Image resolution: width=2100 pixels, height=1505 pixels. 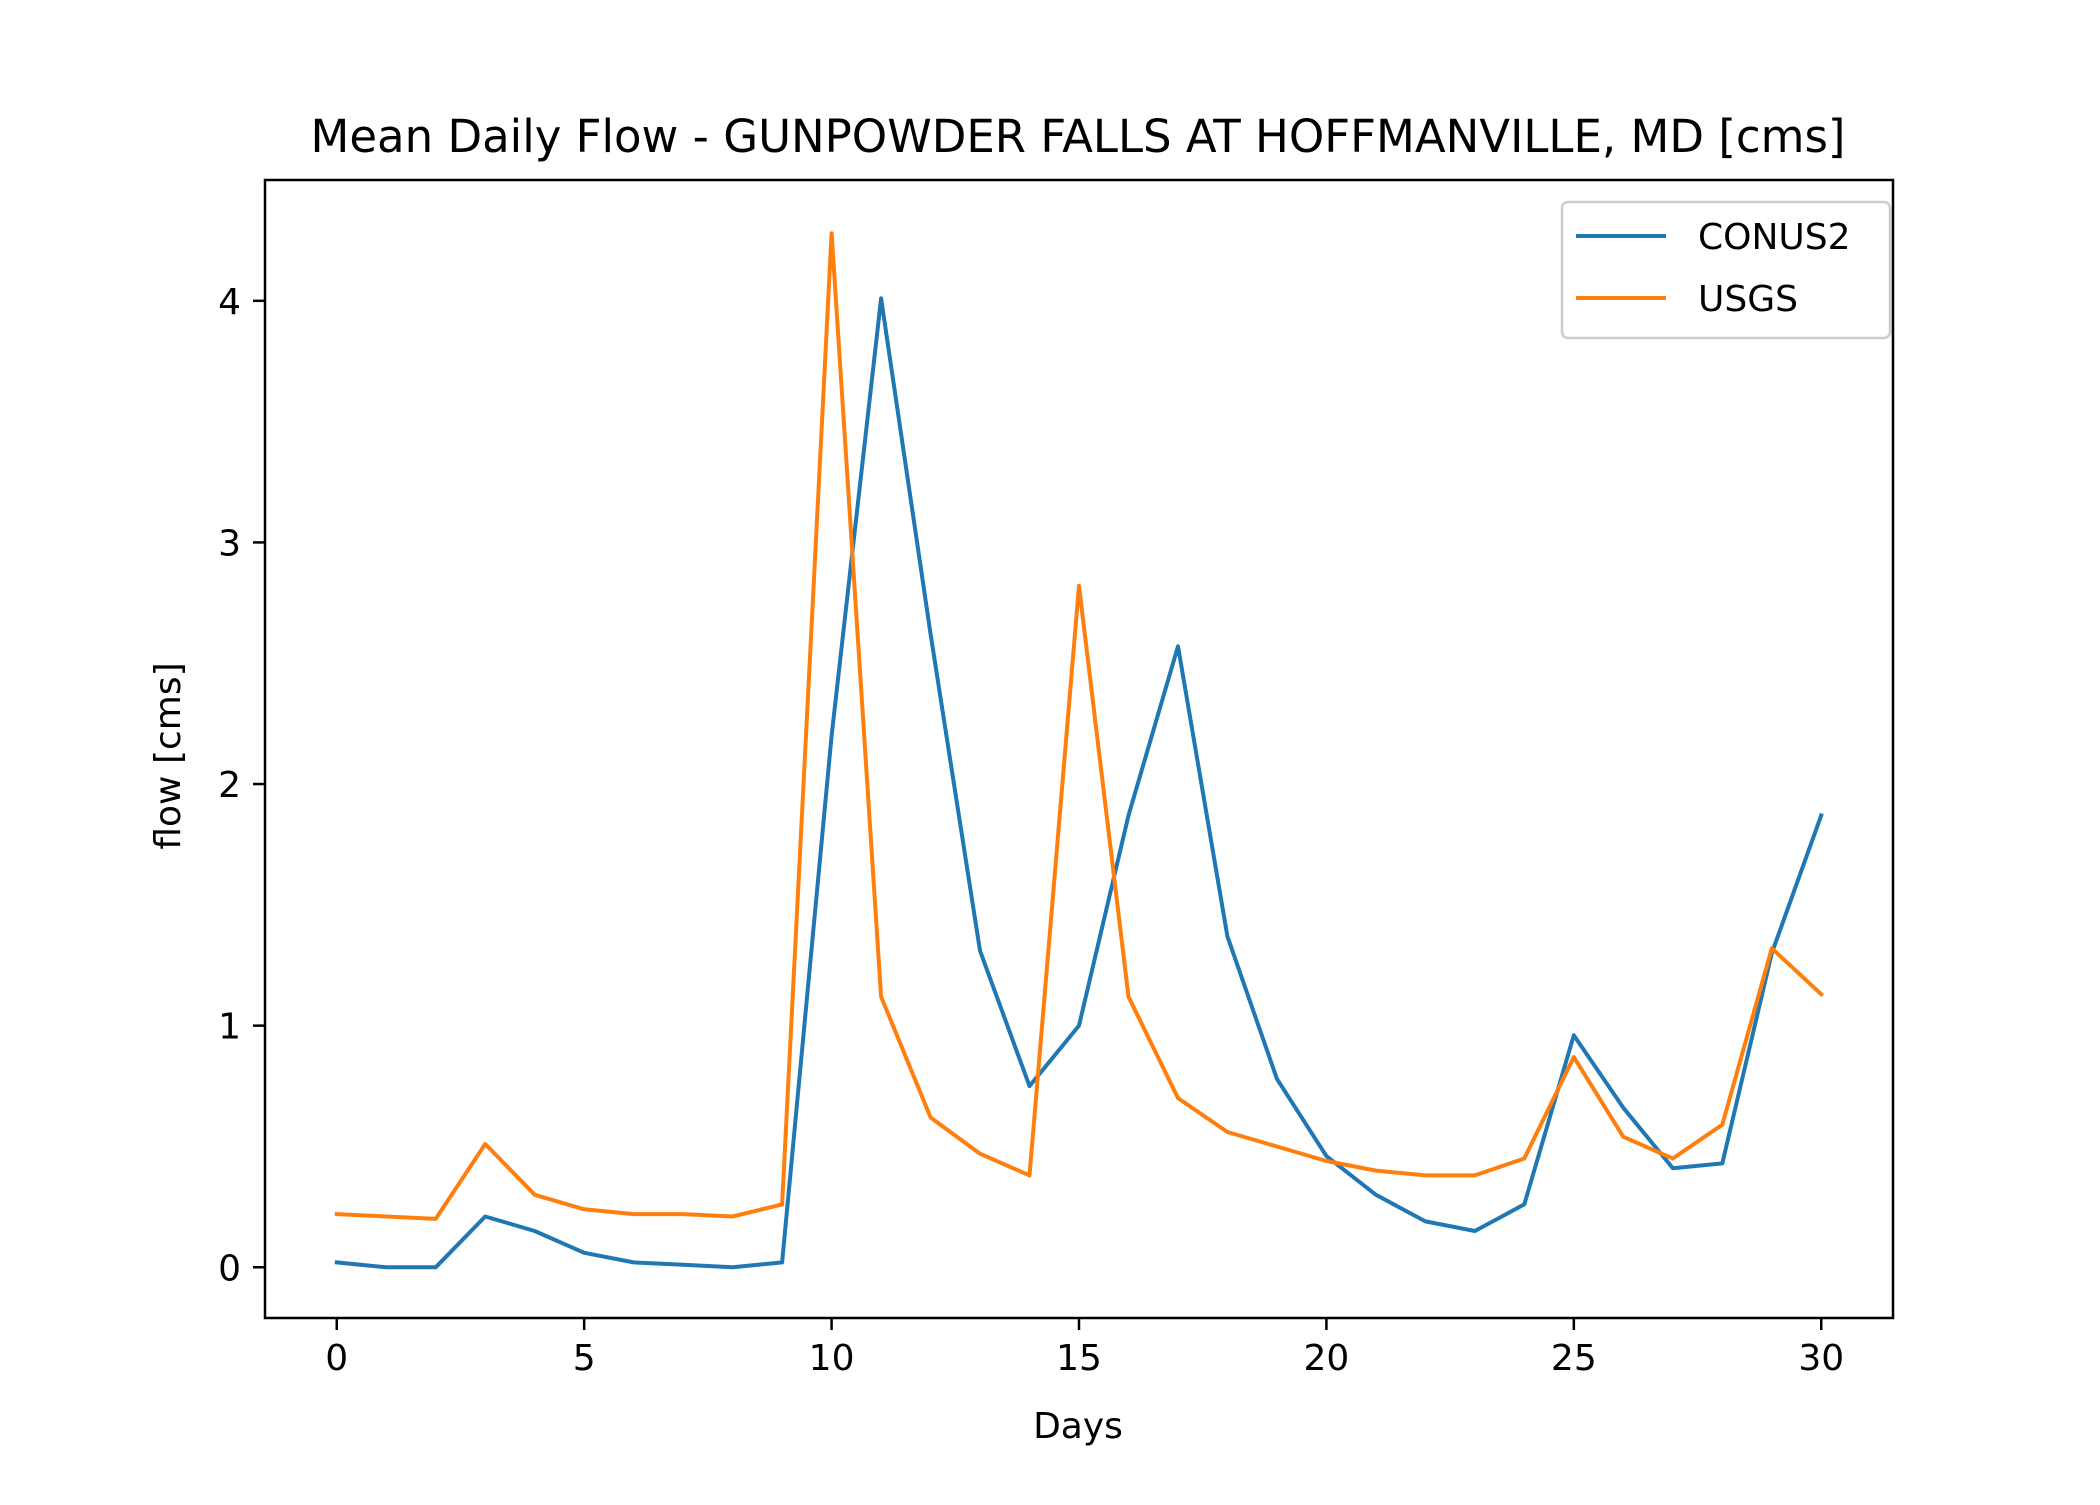 What do you see at coordinates (1327, 1358) in the screenshot?
I see `x-tick-label: 20` at bounding box center [1327, 1358].